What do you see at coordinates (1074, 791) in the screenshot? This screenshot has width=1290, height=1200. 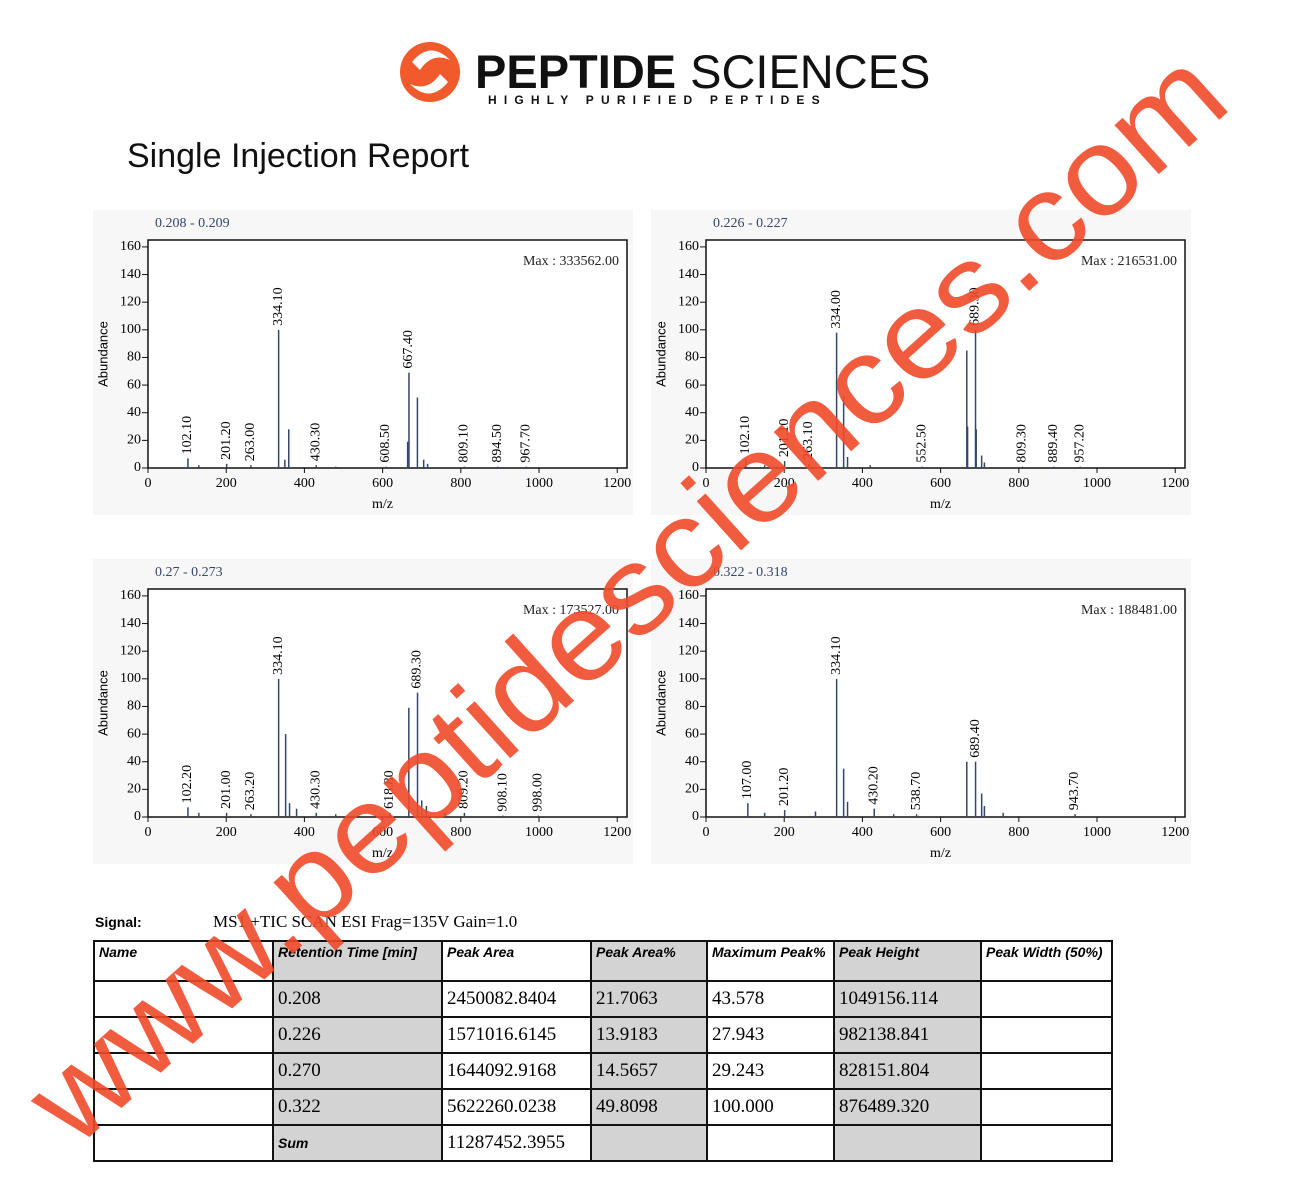 I see `peak-label: 943.70` at bounding box center [1074, 791].